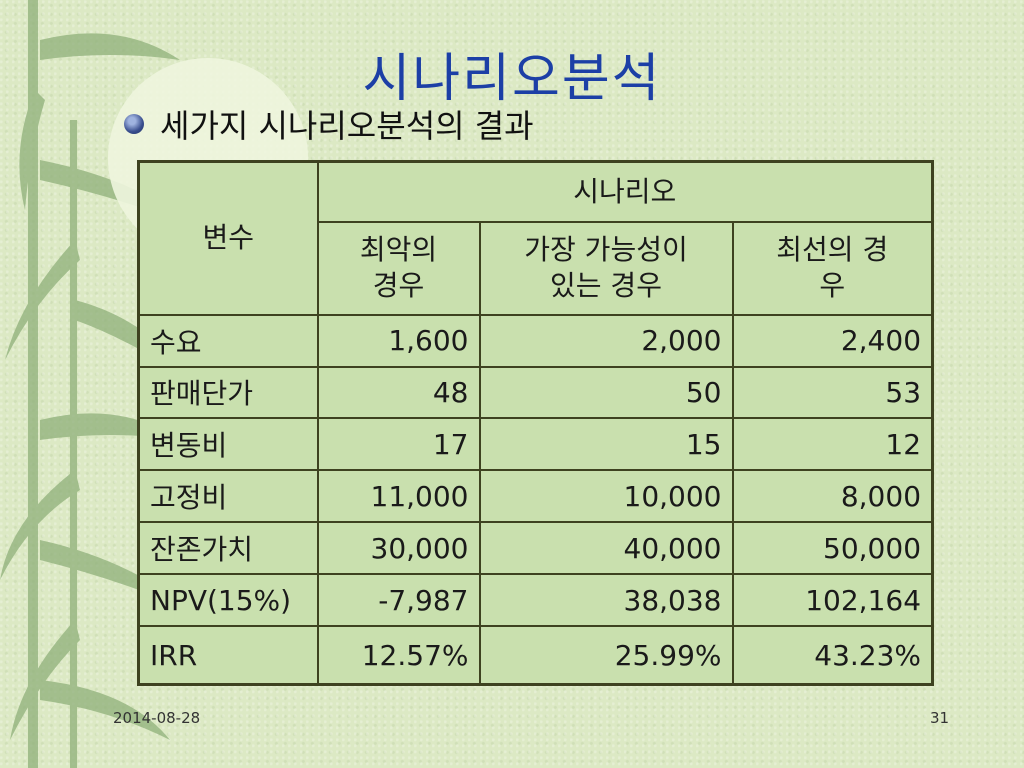  What do you see at coordinates (606, 548) in the screenshot?
I see `likely-value: 40,000` at bounding box center [606, 548].